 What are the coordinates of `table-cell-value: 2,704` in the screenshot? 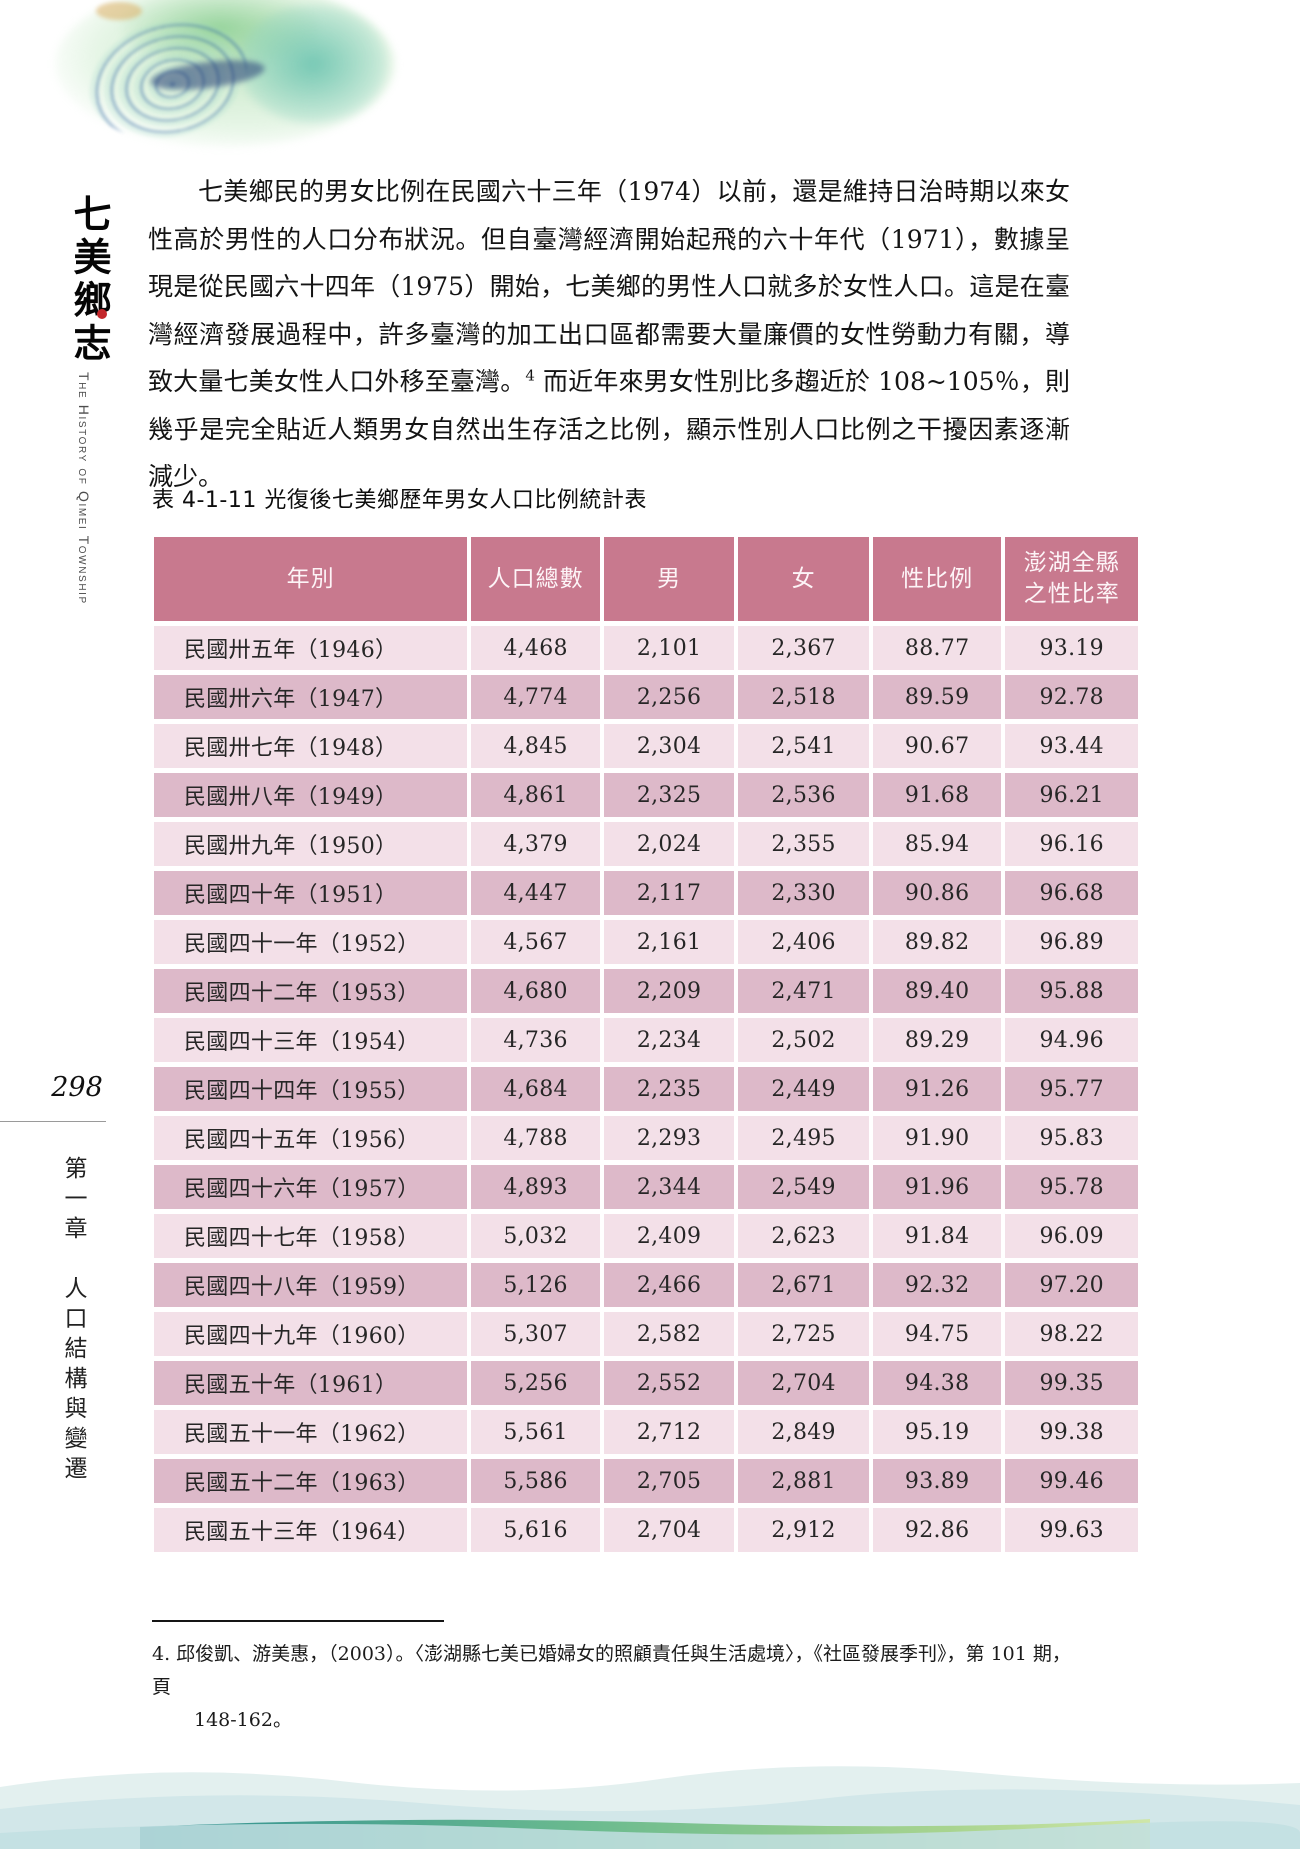 It's located at (669, 1530).